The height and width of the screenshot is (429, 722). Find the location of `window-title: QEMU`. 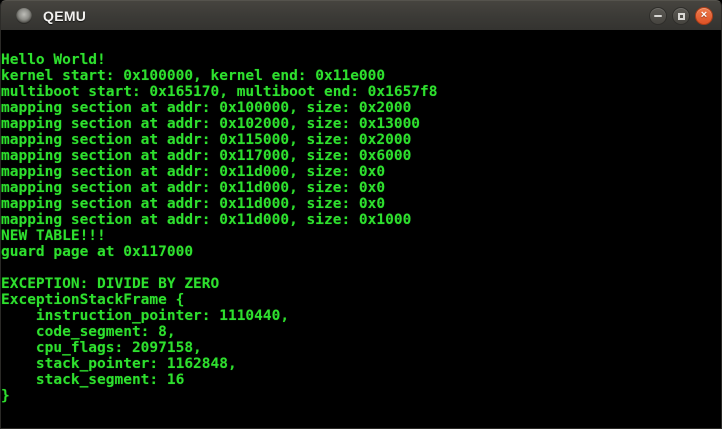

window-title: QEMU is located at coordinates (65, 16).